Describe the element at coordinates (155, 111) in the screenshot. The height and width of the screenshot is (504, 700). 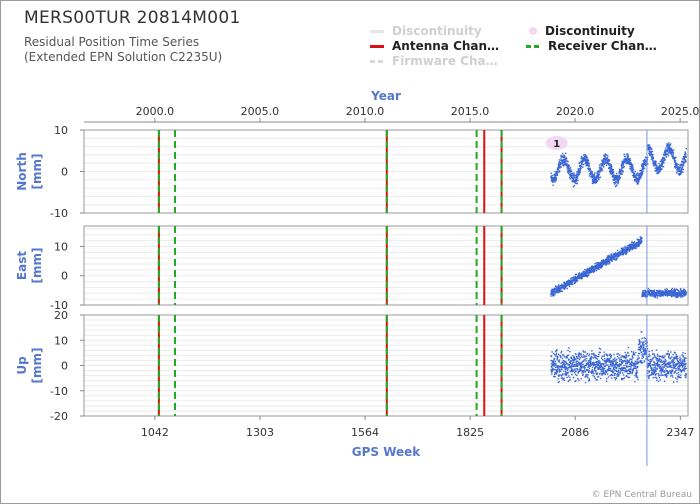
I see `year-tick-label: 2000.0` at that location.